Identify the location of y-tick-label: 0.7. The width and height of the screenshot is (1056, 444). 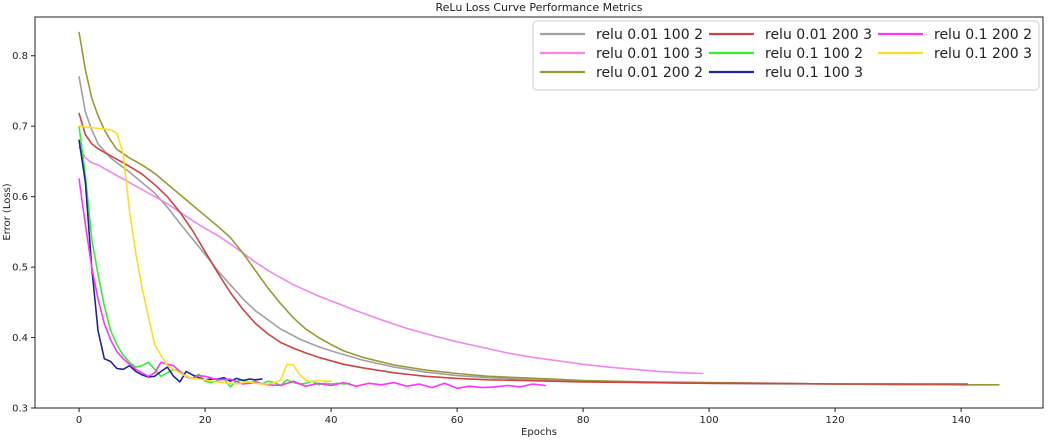
(20, 127).